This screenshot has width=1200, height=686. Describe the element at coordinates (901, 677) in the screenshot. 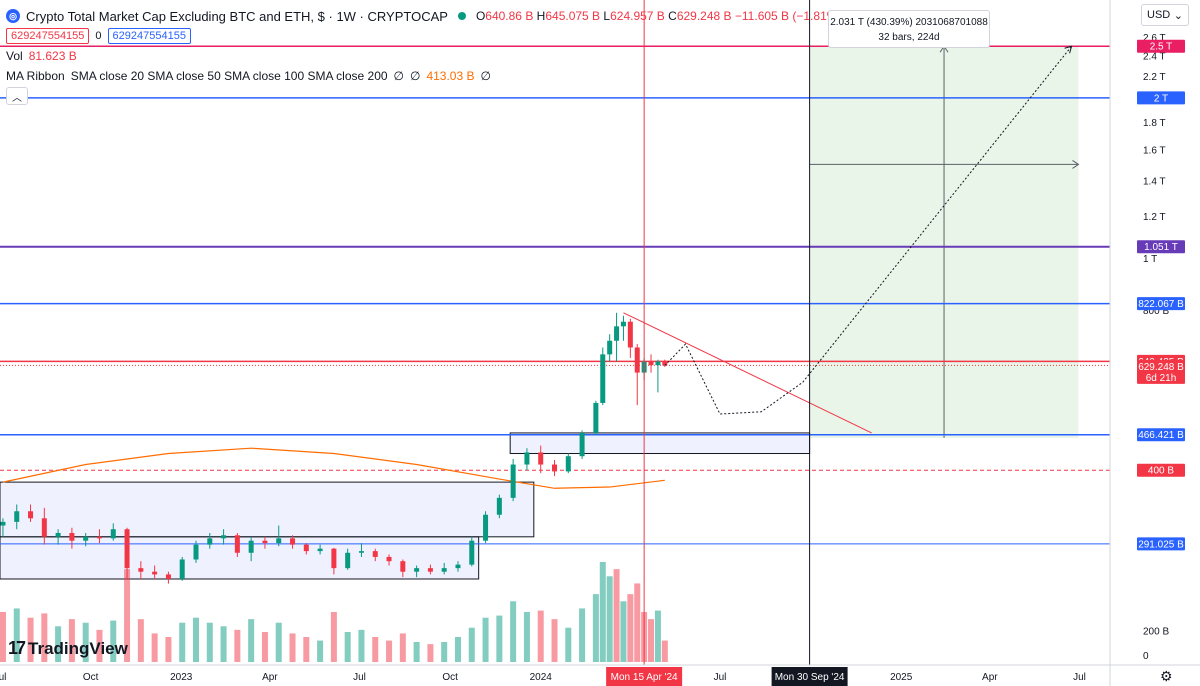

I see `time-tick-label: 2025` at that location.